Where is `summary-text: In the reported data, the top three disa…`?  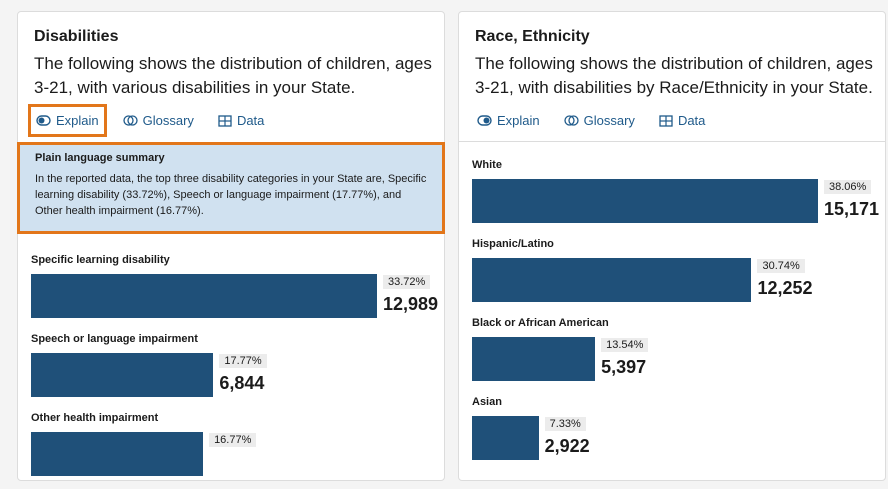 summary-text: In the reported data, the top three disa… is located at coordinates (231, 195).